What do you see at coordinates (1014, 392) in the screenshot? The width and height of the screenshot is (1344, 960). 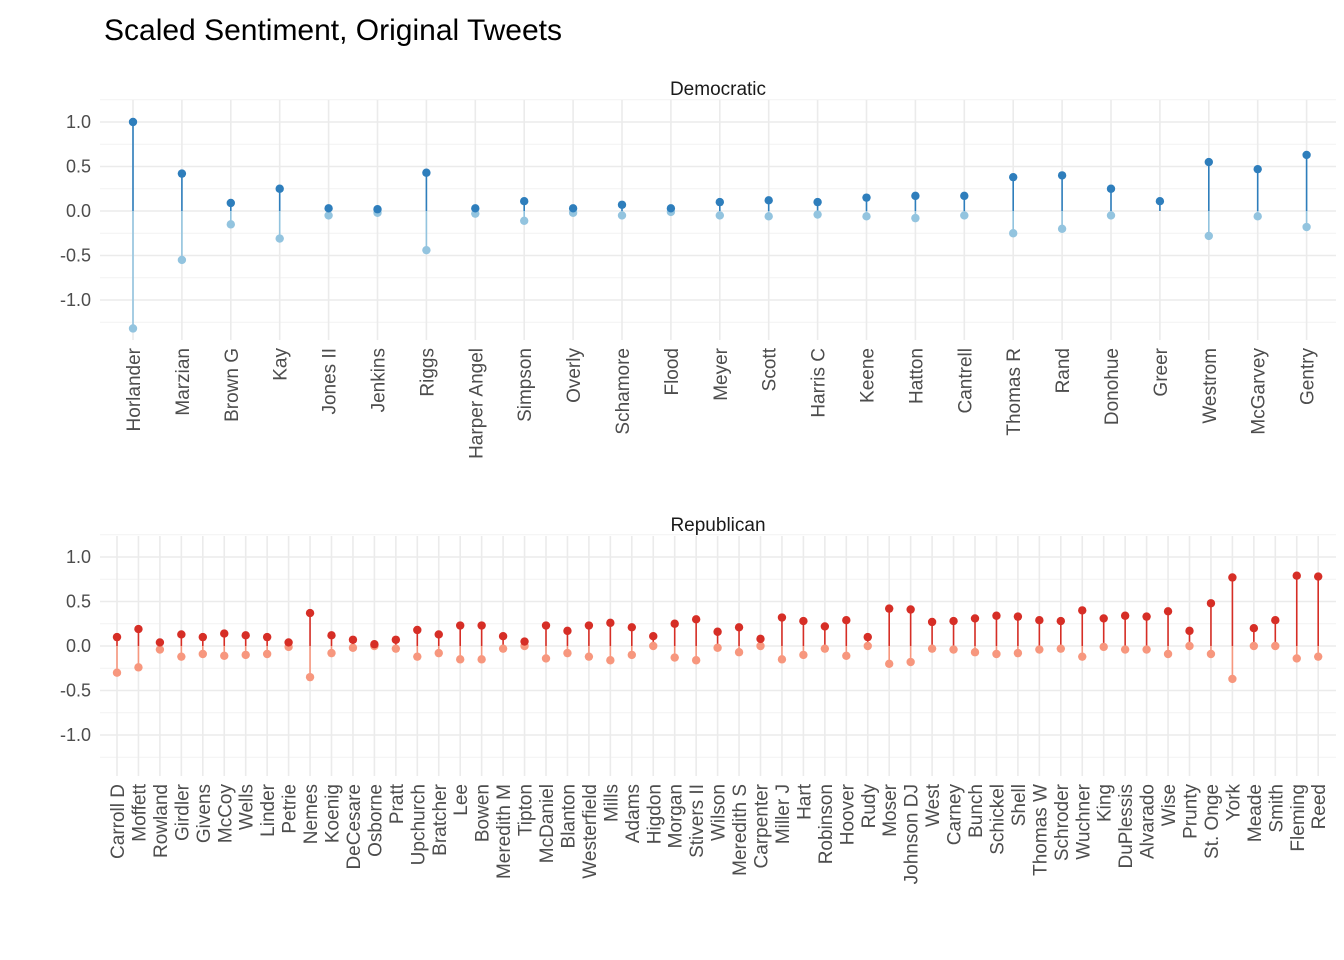 I see `x-tick-label: Thomas R` at bounding box center [1014, 392].